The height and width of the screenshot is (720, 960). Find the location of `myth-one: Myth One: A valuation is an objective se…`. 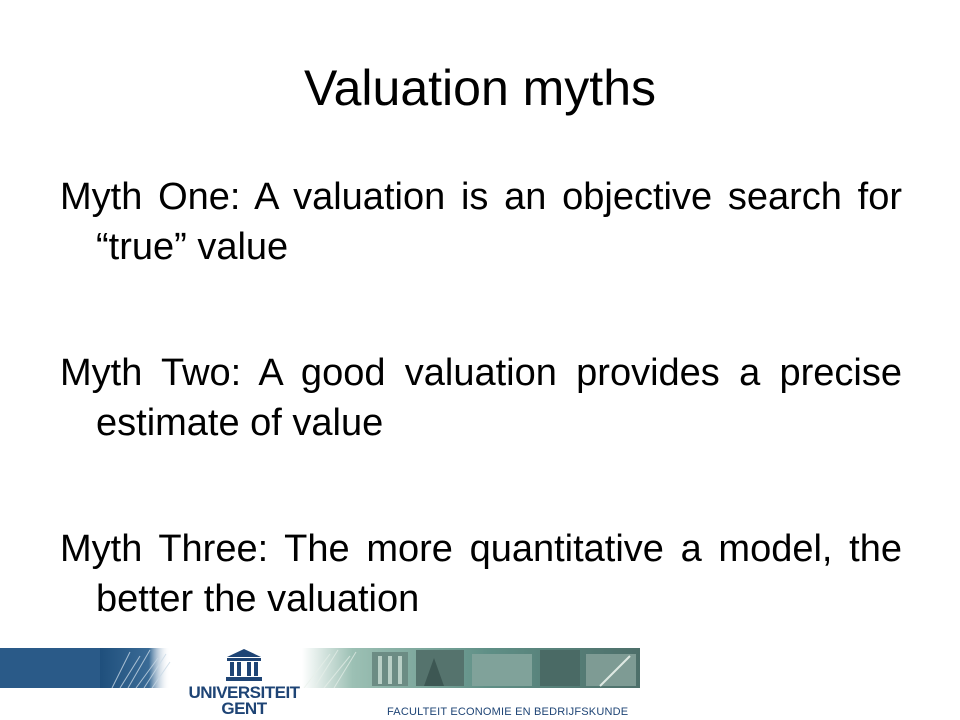

myth-one: Myth One: A valuation is an objective se… is located at coordinates (481, 222).